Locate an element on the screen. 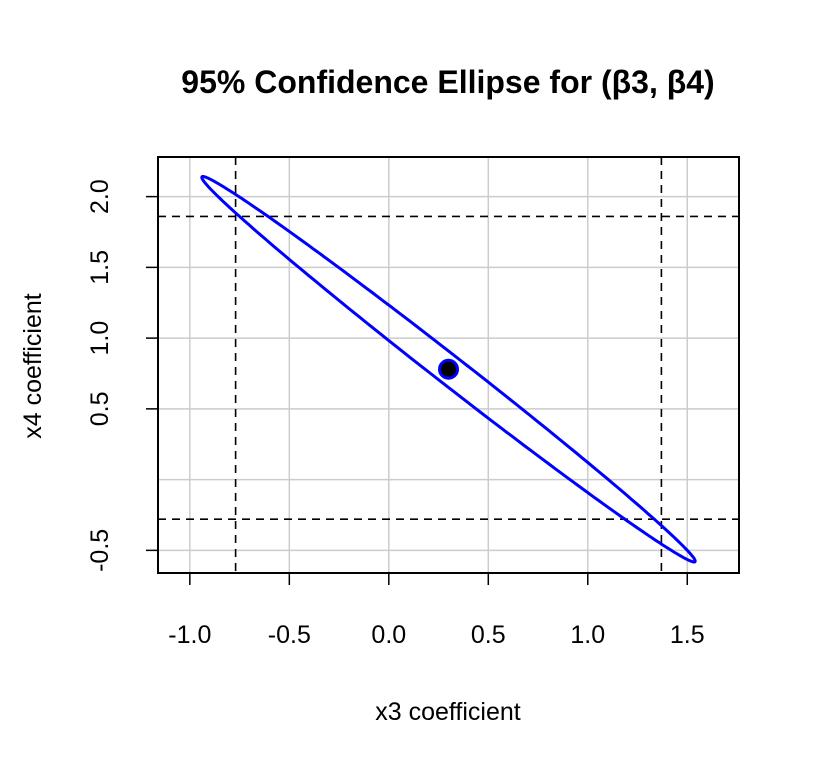  x-axis: -1.0 -0.5 0.0 0.5 1.0 1.5 is located at coordinates (436, 610).